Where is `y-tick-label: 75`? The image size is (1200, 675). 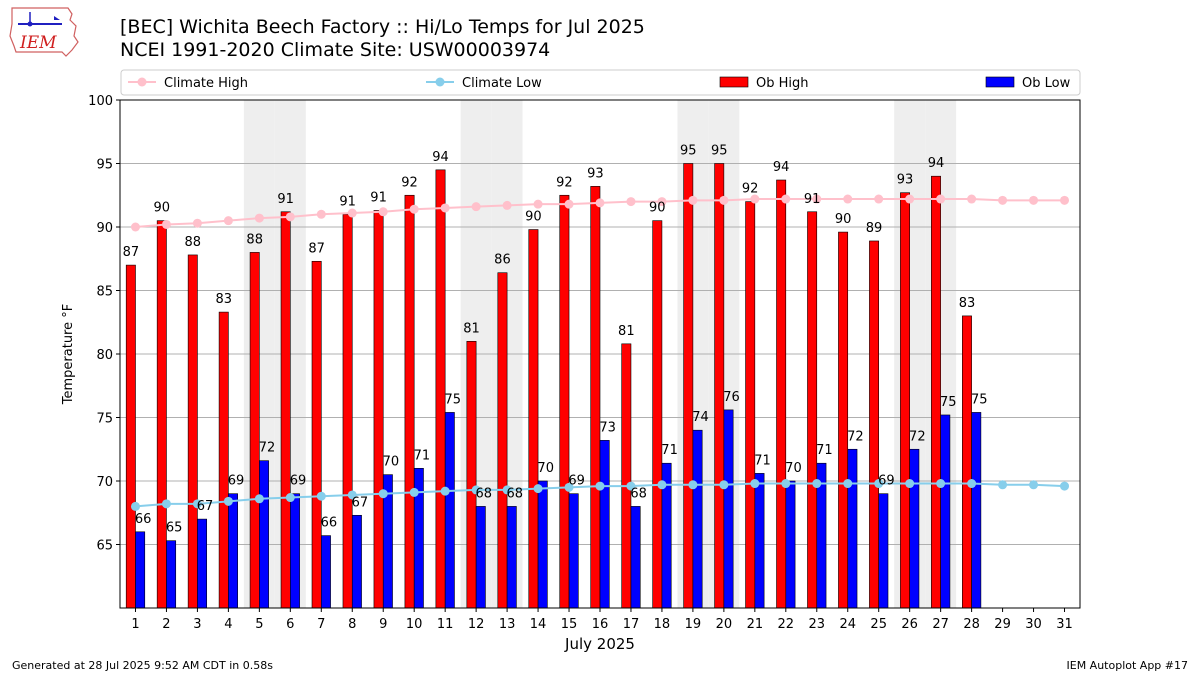
y-tick-label: 75 is located at coordinates (104, 419).